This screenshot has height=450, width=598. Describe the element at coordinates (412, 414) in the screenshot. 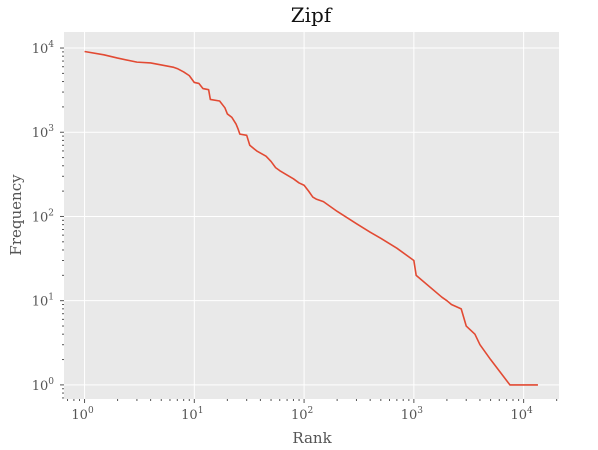

I see `x-tick-label: 103` at that location.